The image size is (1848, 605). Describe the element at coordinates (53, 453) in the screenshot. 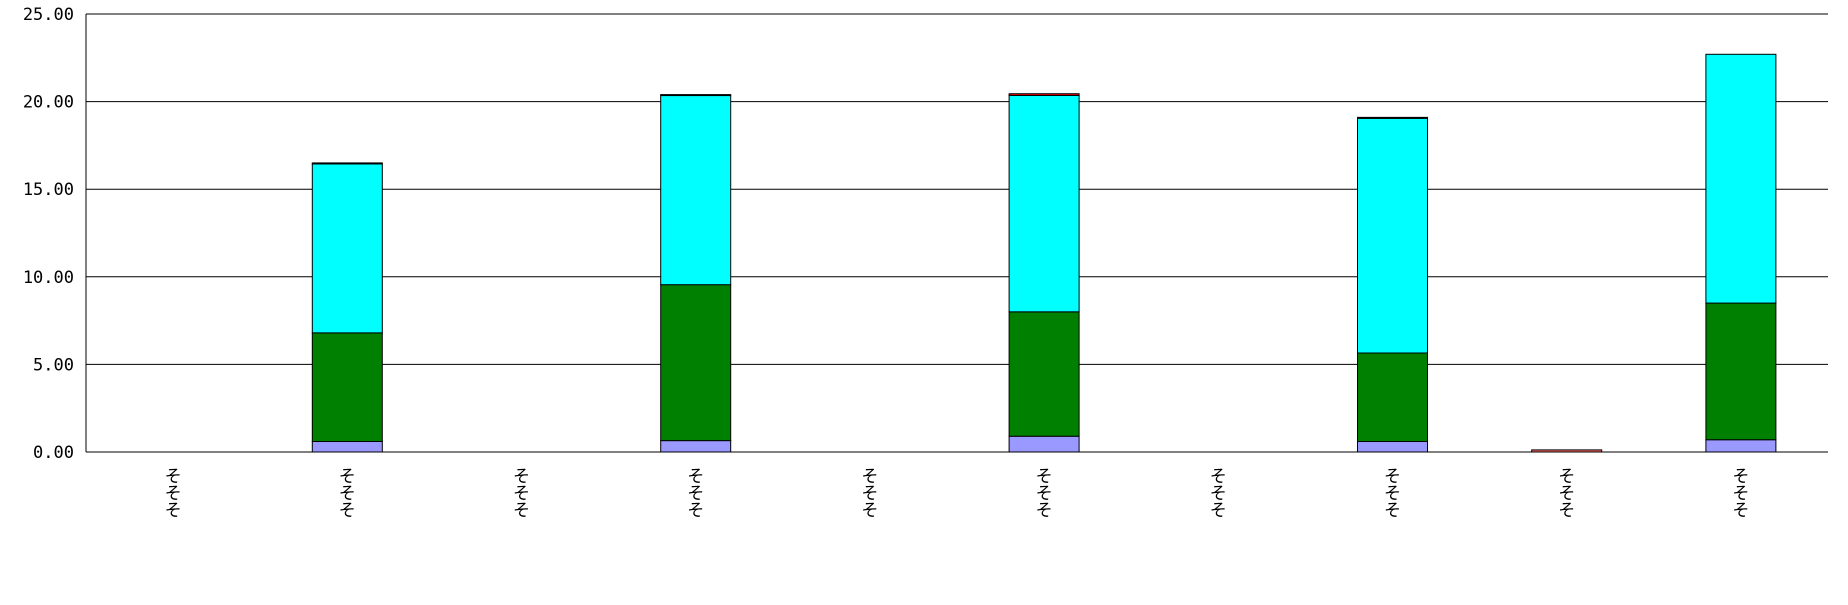

I see `y-tick-label: 0.00` at that location.